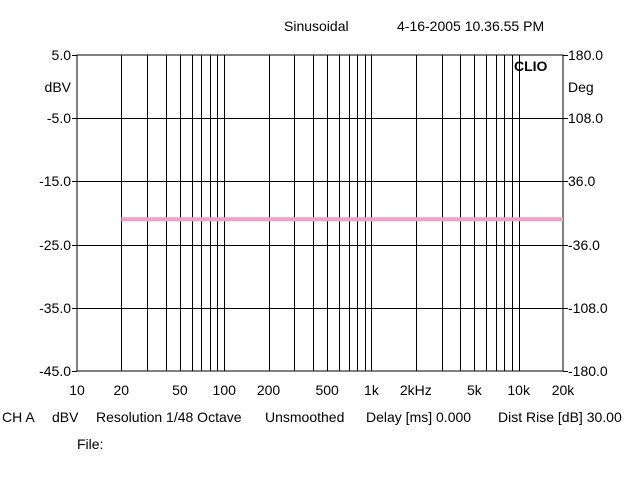  What do you see at coordinates (316, 26) in the screenshot?
I see `measurement-mode: Sinusoidal` at bounding box center [316, 26].